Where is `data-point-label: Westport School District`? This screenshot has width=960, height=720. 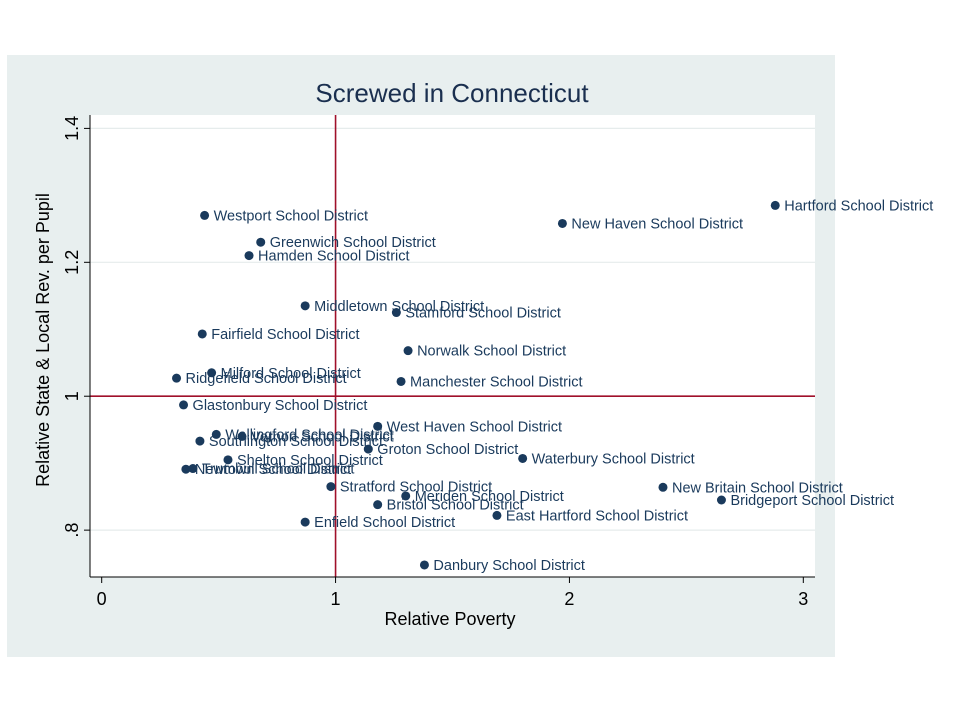
data-point-label: Westport School District is located at coordinates (291, 216).